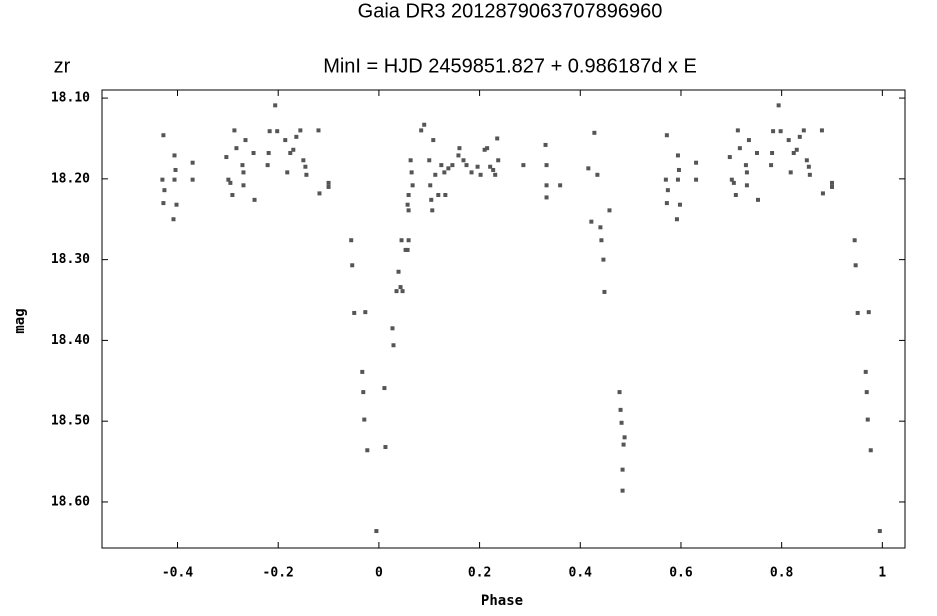 The image size is (937, 616). What do you see at coordinates (510, 11) in the screenshot?
I see `chart-title: Gaia DR3 2012879063707896960` at bounding box center [510, 11].